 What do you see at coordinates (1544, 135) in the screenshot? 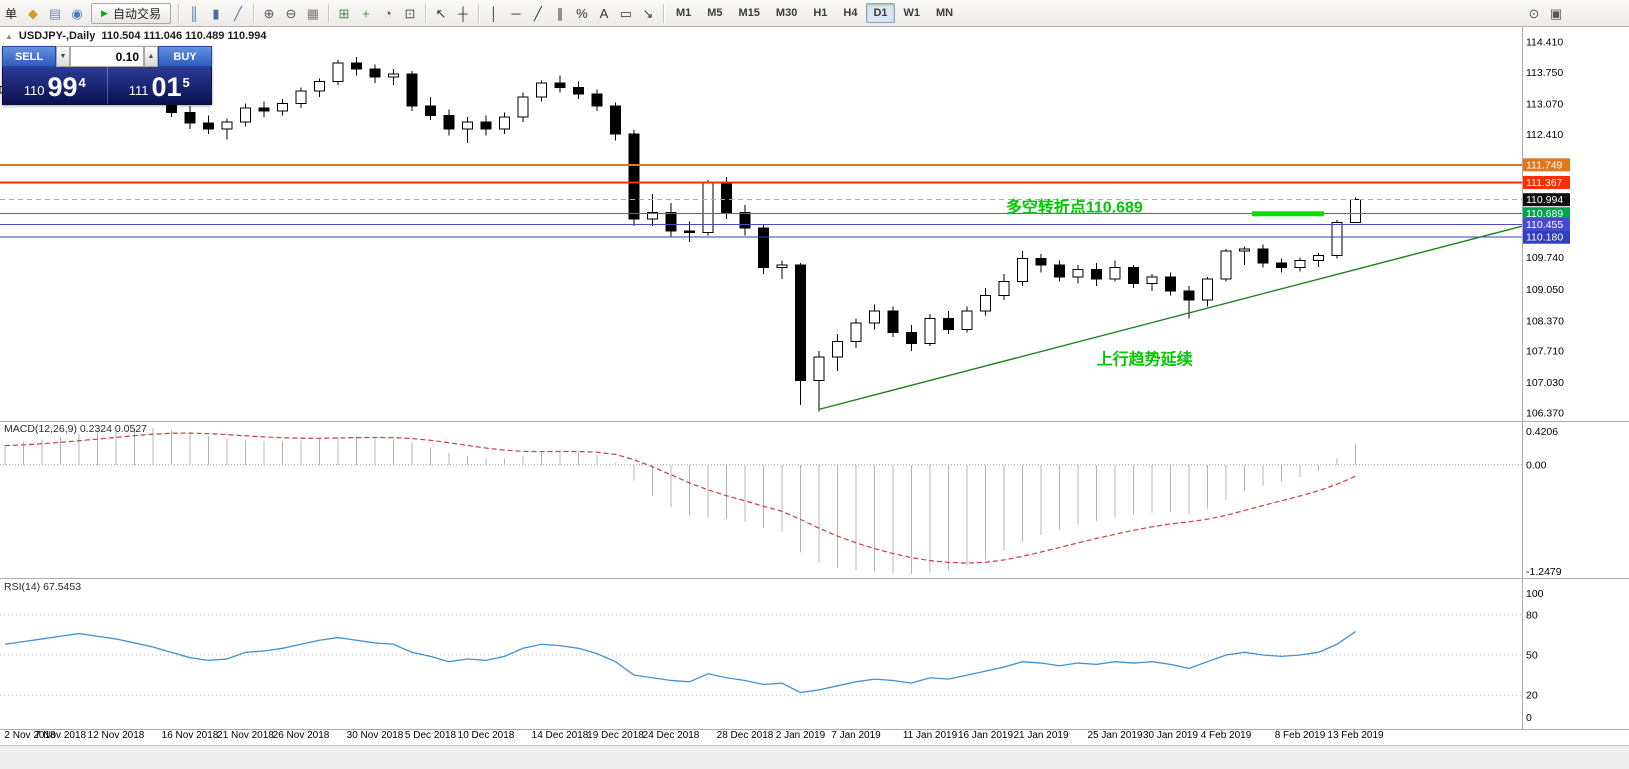
I see `price-tick: 112.410` at bounding box center [1544, 135].